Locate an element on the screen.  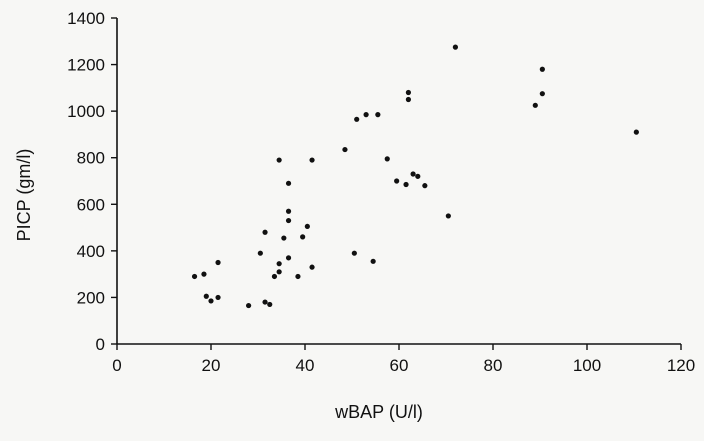
x-axis-label: wBAP (U/l) is located at coordinates (378, 412).